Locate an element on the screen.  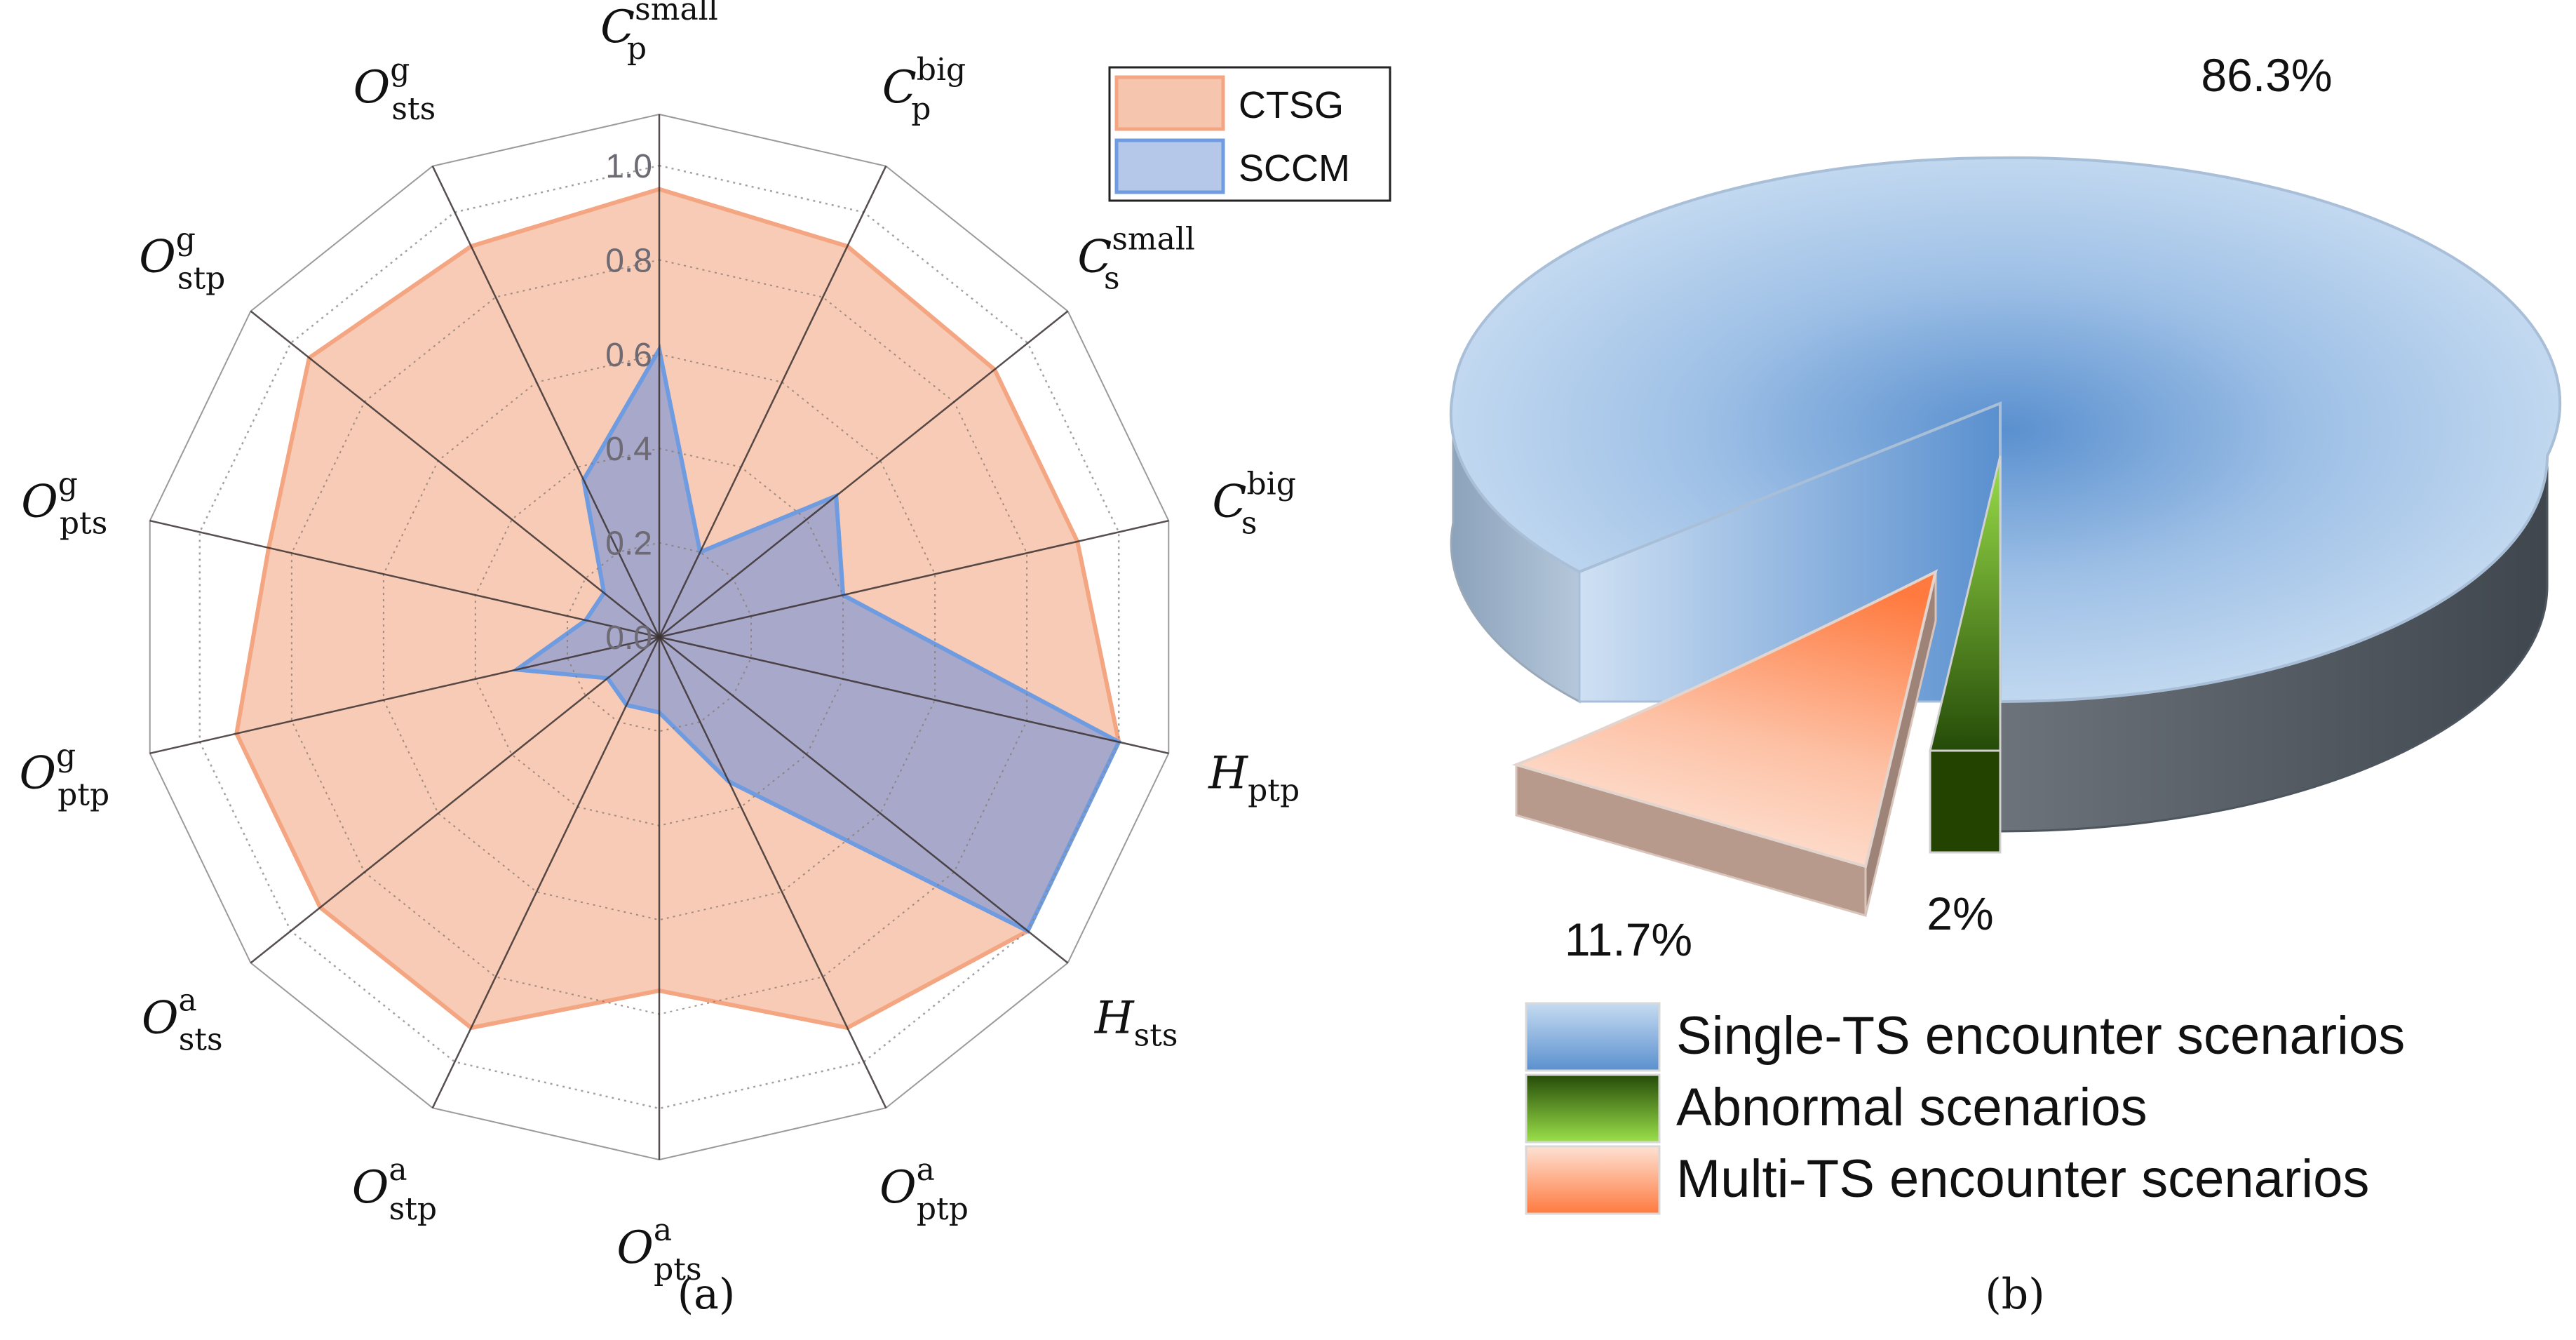
radar-spoke-Og_pts is located at coordinates (404, 578).